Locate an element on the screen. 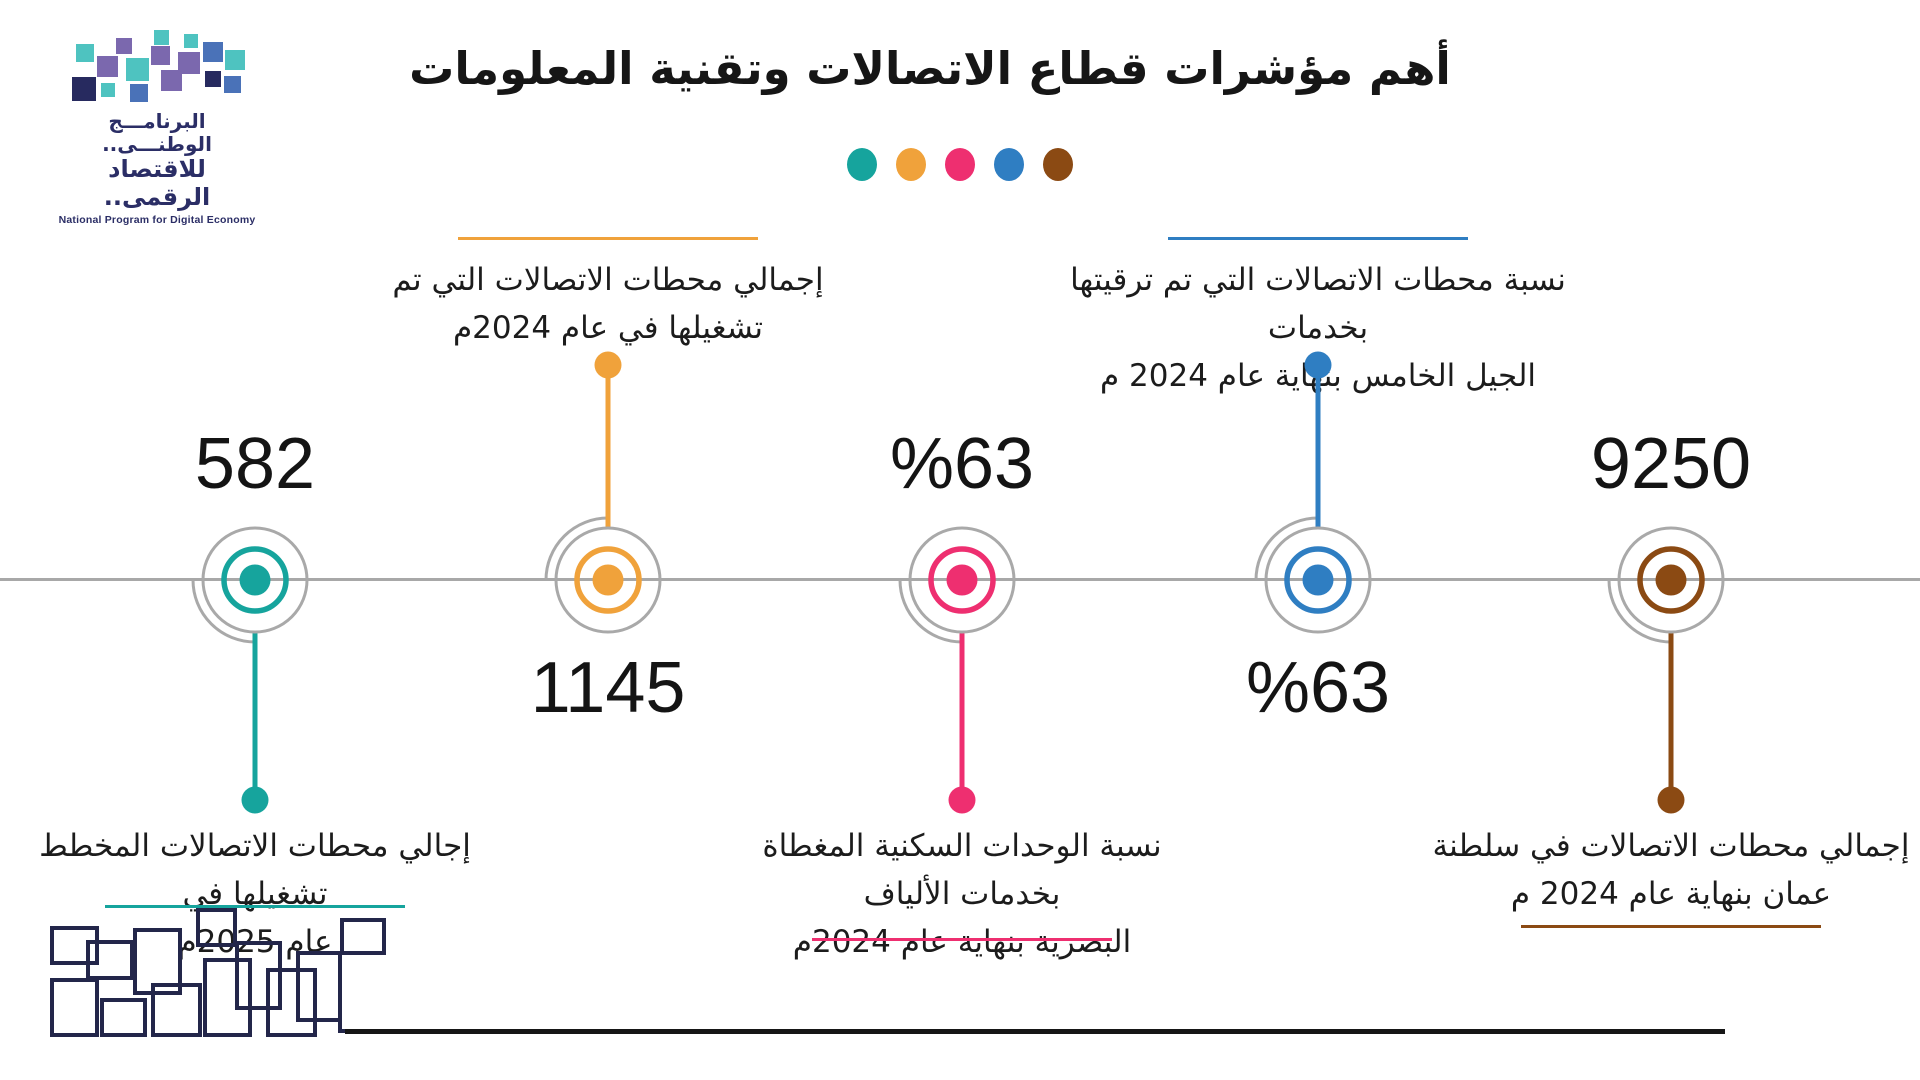 The image size is (1920, 1080). legend-dots is located at coordinates (960, 164).